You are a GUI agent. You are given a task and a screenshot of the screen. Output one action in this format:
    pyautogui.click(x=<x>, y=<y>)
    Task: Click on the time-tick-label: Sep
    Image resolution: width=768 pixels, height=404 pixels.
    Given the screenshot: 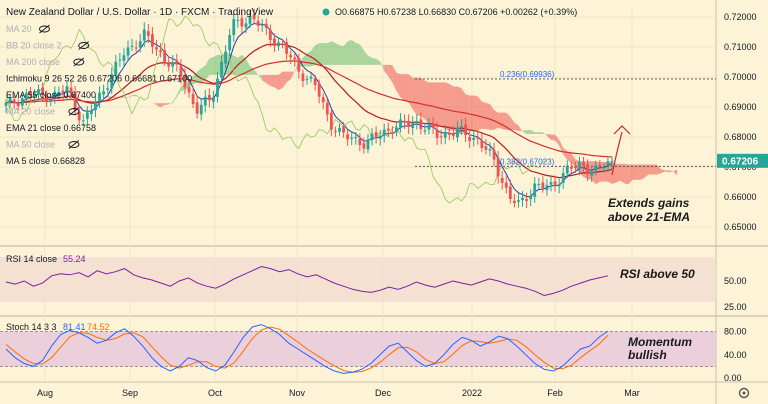 What is the action you would take?
    pyautogui.click(x=130, y=393)
    